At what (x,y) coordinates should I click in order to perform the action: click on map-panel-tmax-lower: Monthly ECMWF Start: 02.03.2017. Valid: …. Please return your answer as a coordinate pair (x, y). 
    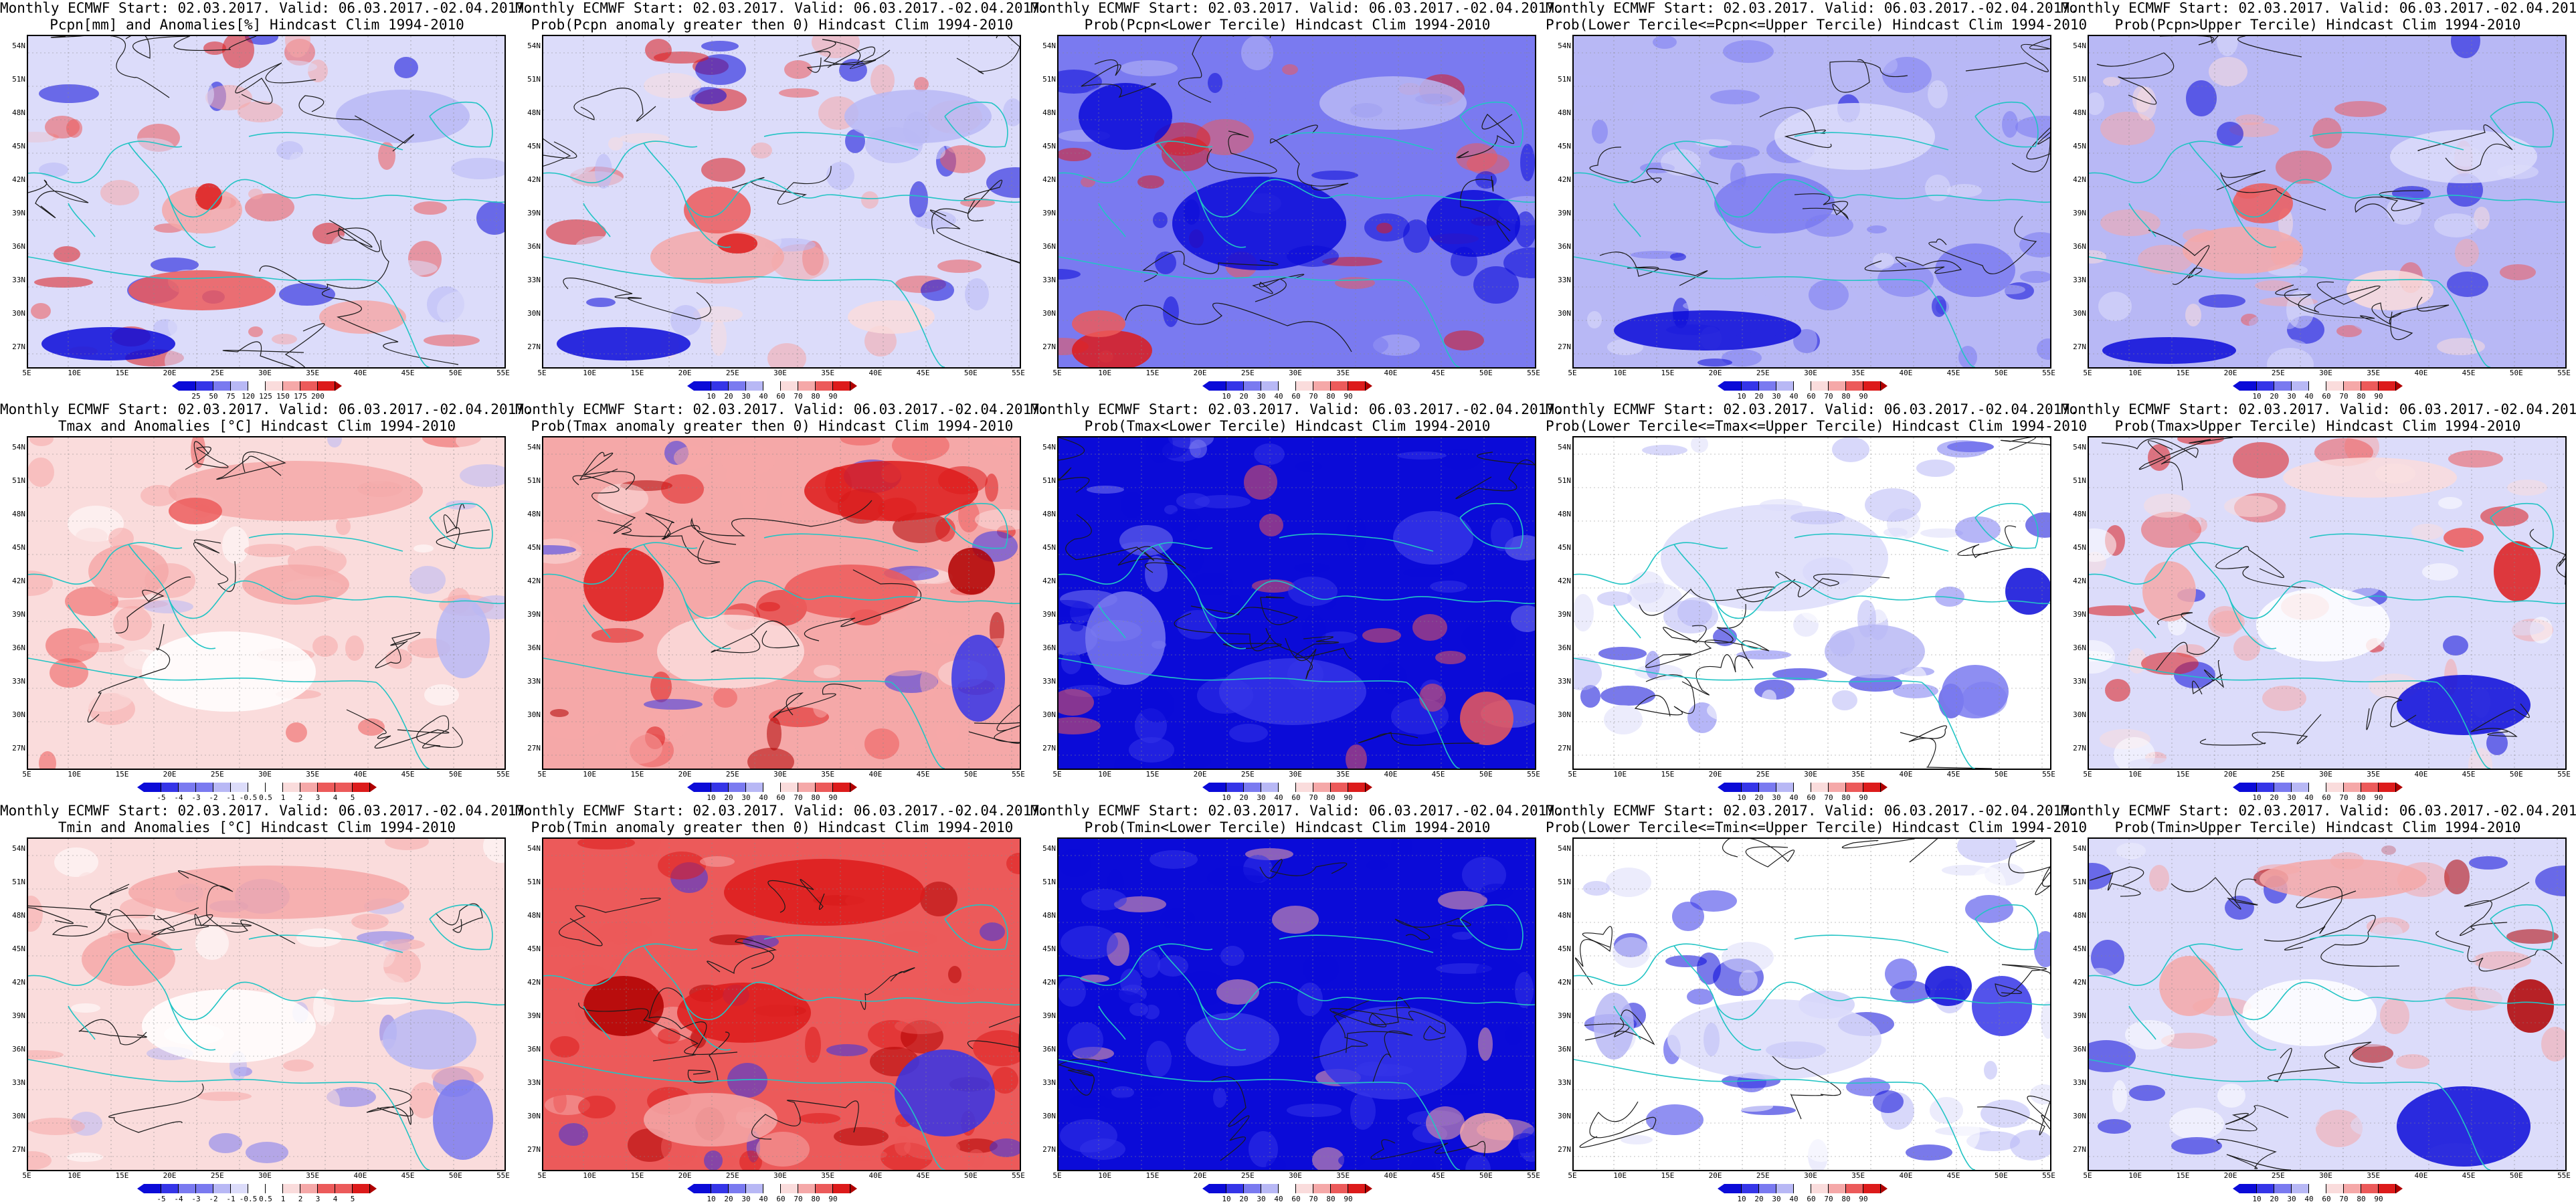
    Looking at the image, I should click on (1297, 602).